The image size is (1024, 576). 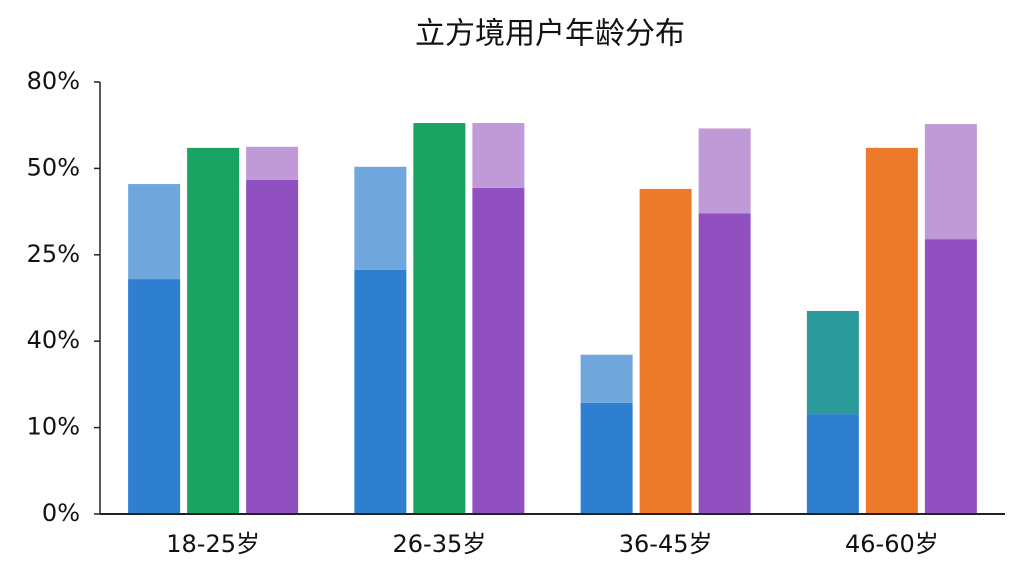 What do you see at coordinates (53, 167) in the screenshot?
I see `y-tick-label: 50%` at bounding box center [53, 167].